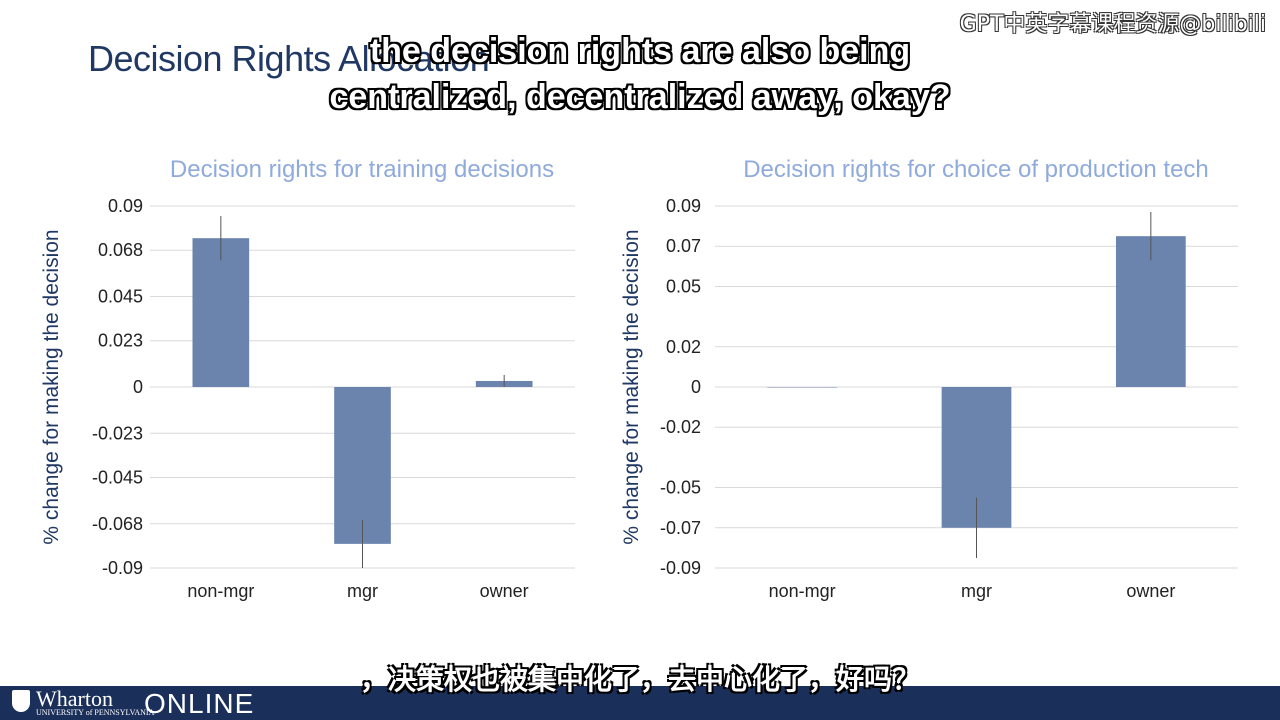 The height and width of the screenshot is (720, 1280). Describe the element at coordinates (640, 51) in the screenshot. I see `english-caption-line1: the decision rights are also being` at that location.